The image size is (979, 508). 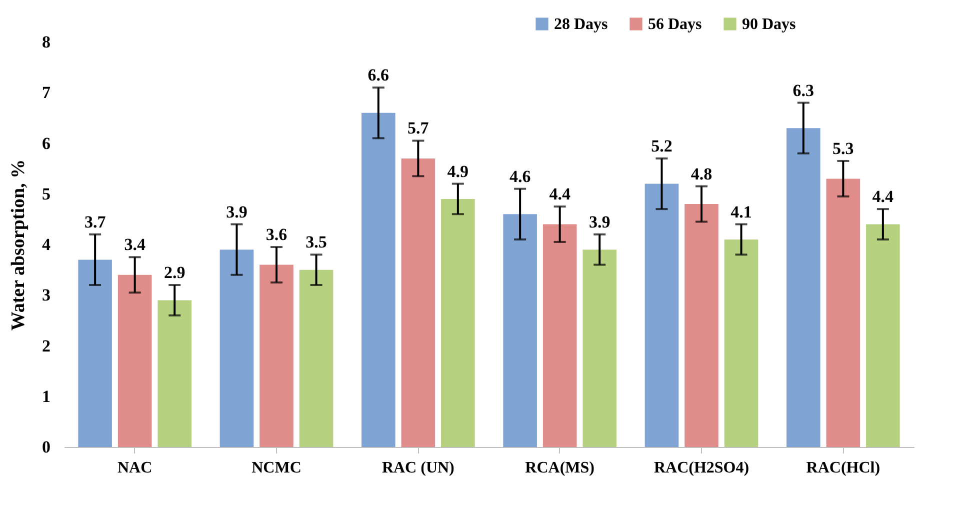 What do you see at coordinates (316, 242) in the screenshot?
I see `data-label: 3.5` at bounding box center [316, 242].